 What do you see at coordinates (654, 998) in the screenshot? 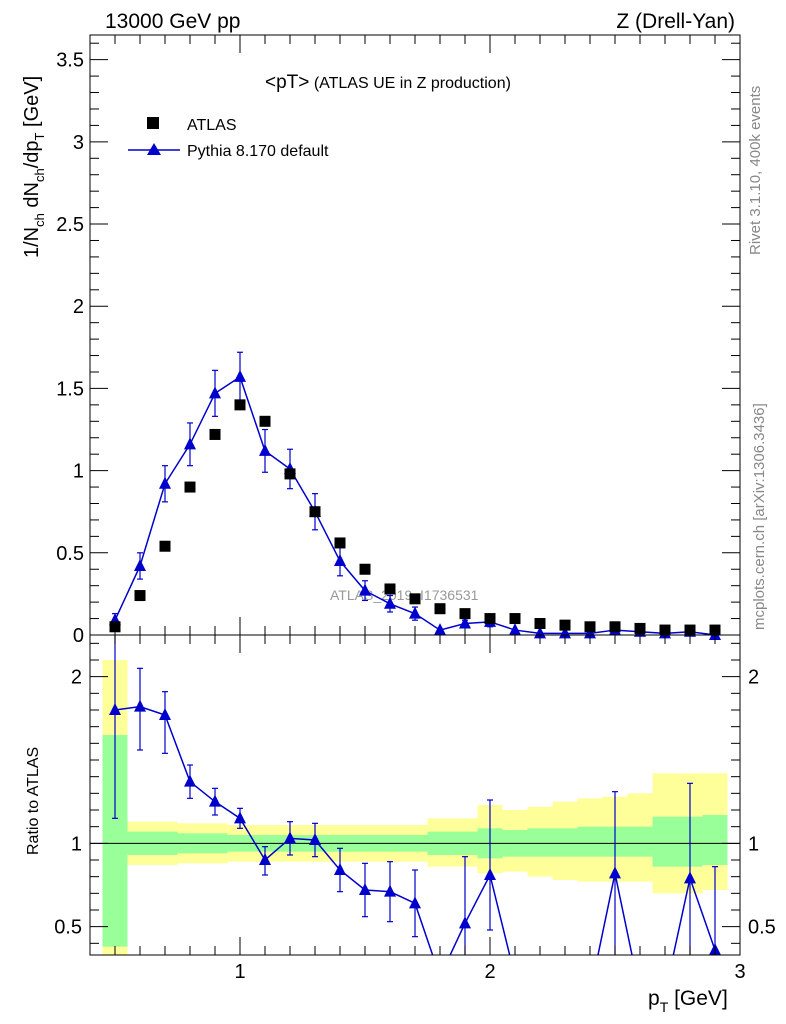
I see `xlabel-main: p` at bounding box center [654, 998].